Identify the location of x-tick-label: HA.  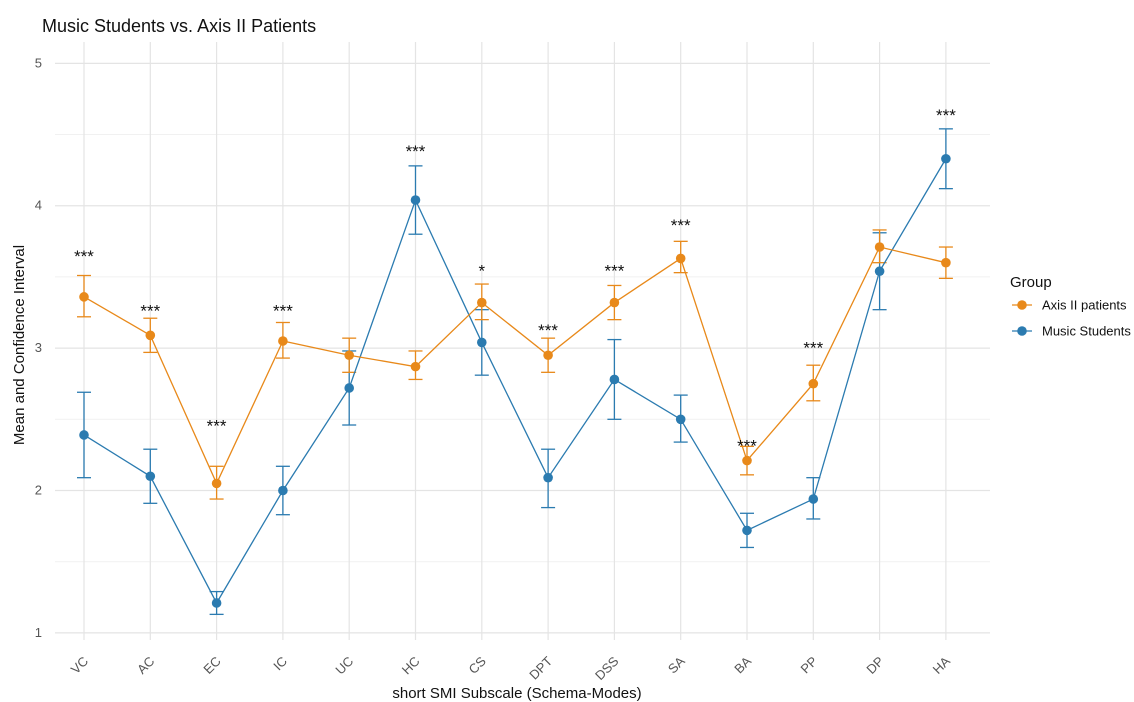
(942, 665).